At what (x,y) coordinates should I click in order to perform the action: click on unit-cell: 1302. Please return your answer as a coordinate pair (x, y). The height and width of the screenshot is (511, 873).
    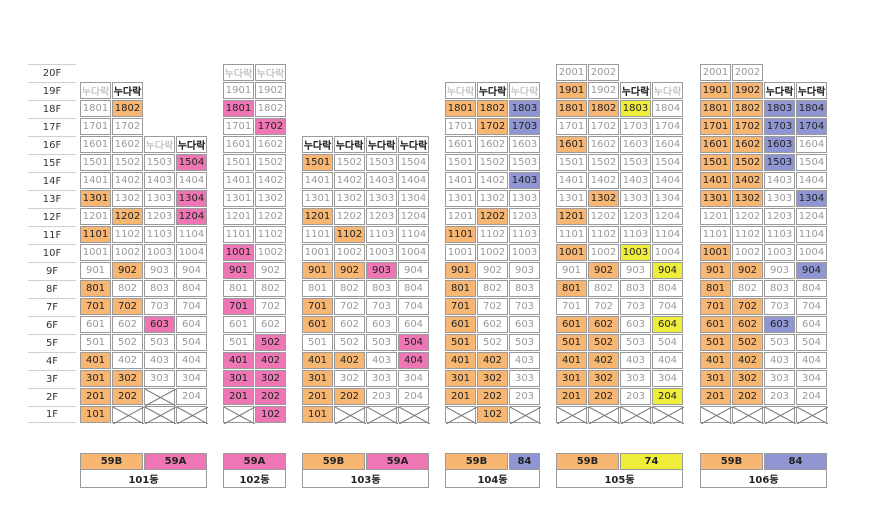
    Looking at the image, I should click on (270, 198).